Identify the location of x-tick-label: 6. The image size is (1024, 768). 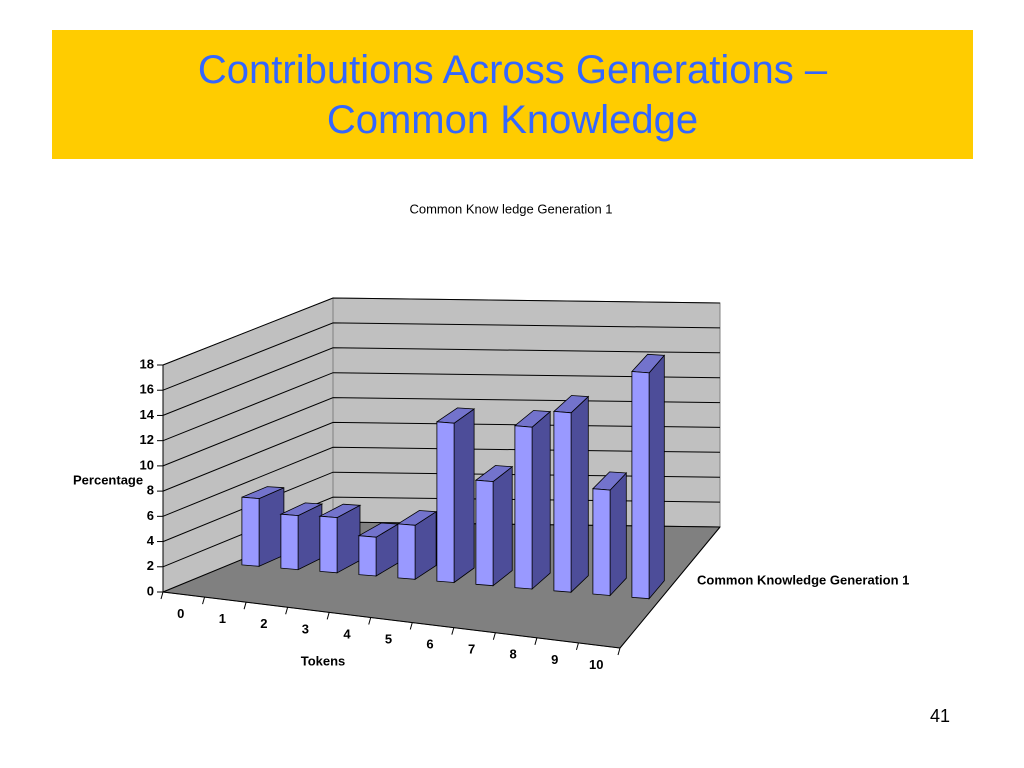
(429, 644).